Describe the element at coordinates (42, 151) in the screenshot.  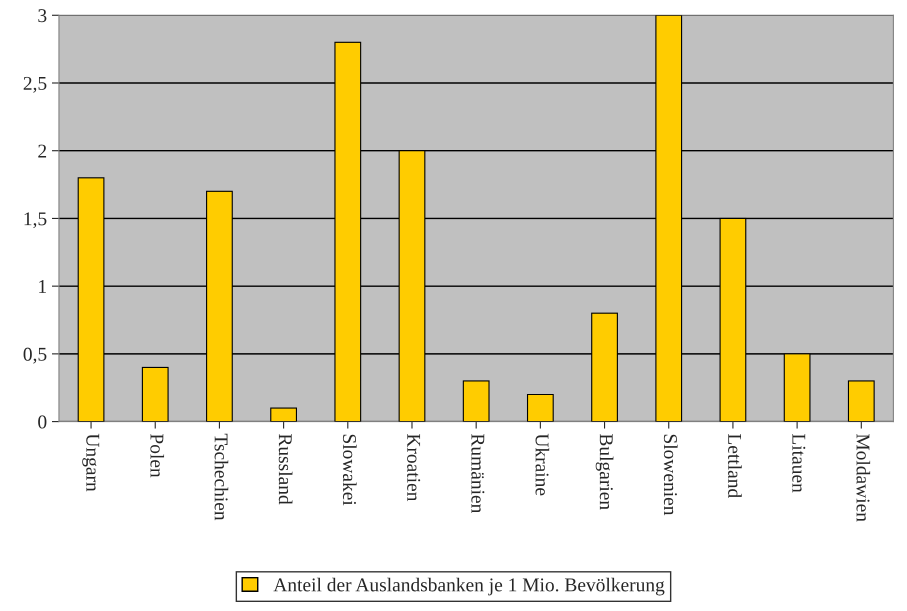
I see `y-tick-label: 2` at that location.